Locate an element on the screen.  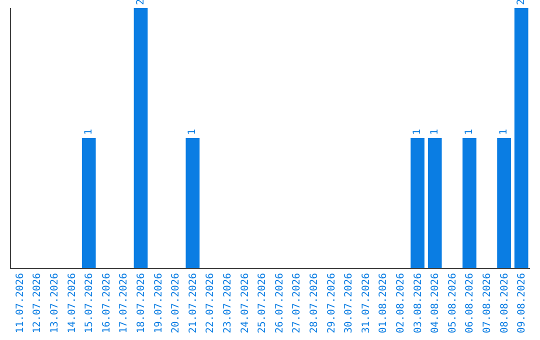
x-tick-label: 27.07.2026 is located at coordinates (297, 303).